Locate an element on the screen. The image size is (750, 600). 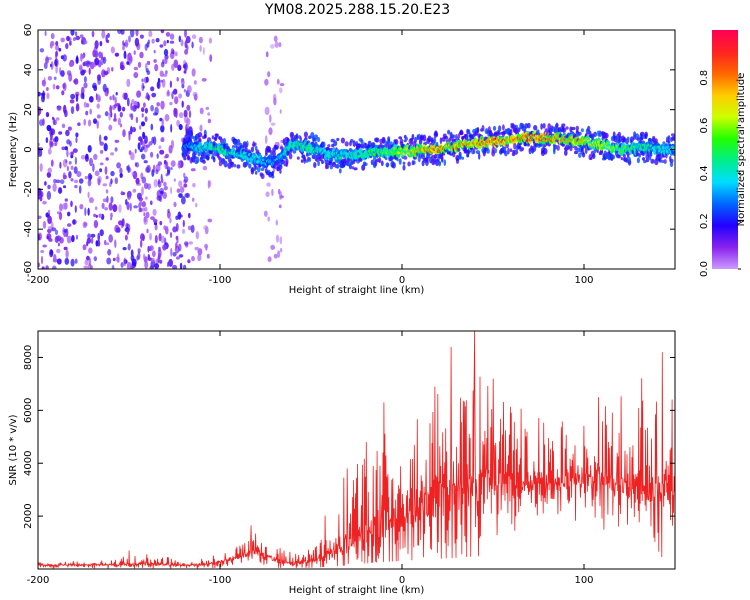
colorbar-tick-label: 0.0 is located at coordinates (704, 269).